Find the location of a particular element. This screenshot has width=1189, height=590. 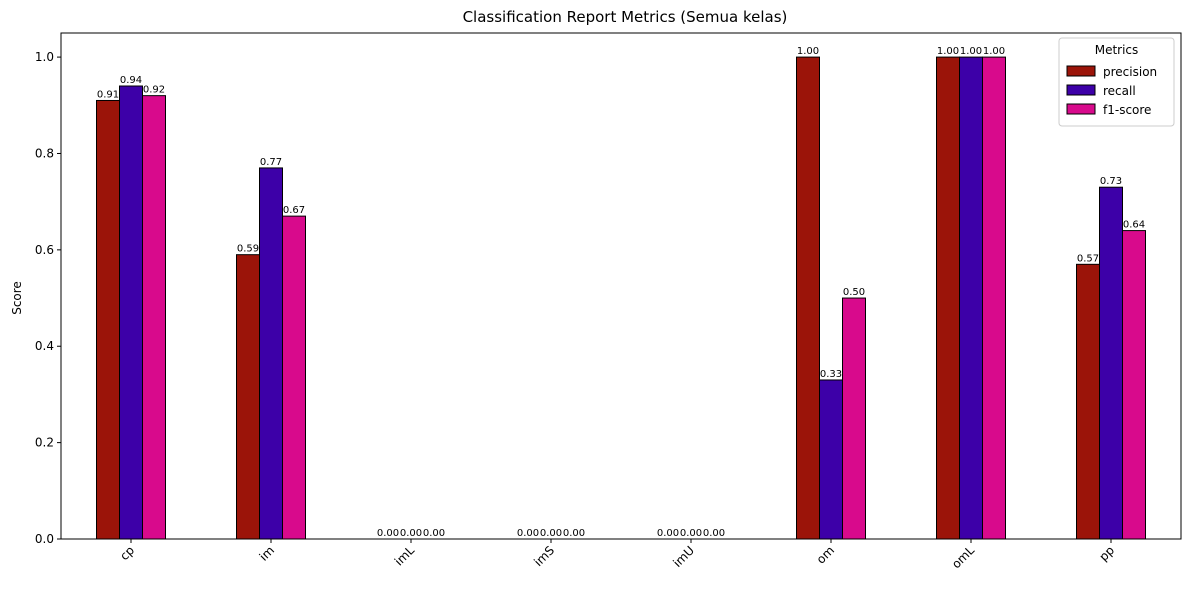

data-label-recall-imS: 0.00 is located at coordinates (551, 533).